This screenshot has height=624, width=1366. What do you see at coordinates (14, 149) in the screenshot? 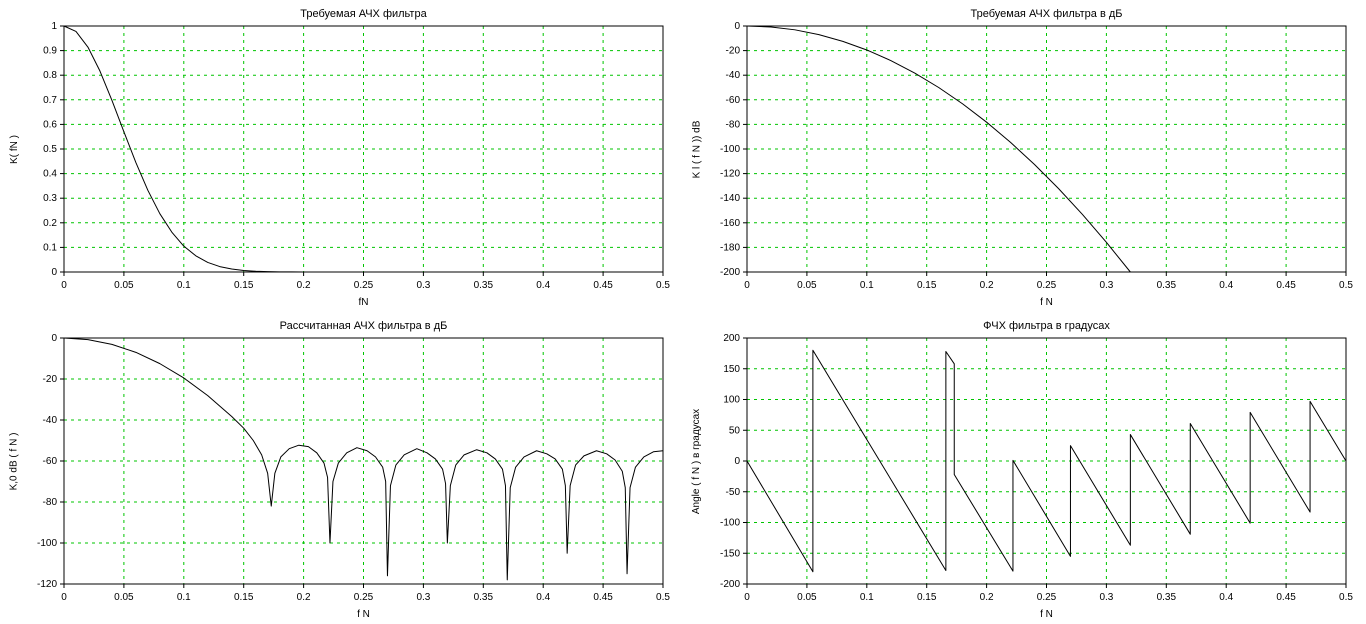
I see `y-axis-label: K( fN )` at bounding box center [14, 149].